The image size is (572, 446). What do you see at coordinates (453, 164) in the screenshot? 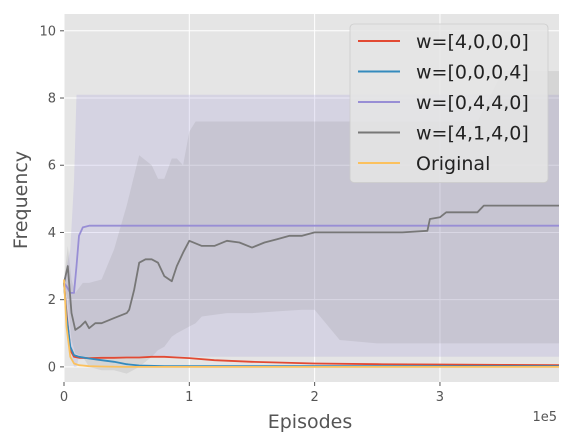
I see `legend-label: Original` at bounding box center [453, 164].